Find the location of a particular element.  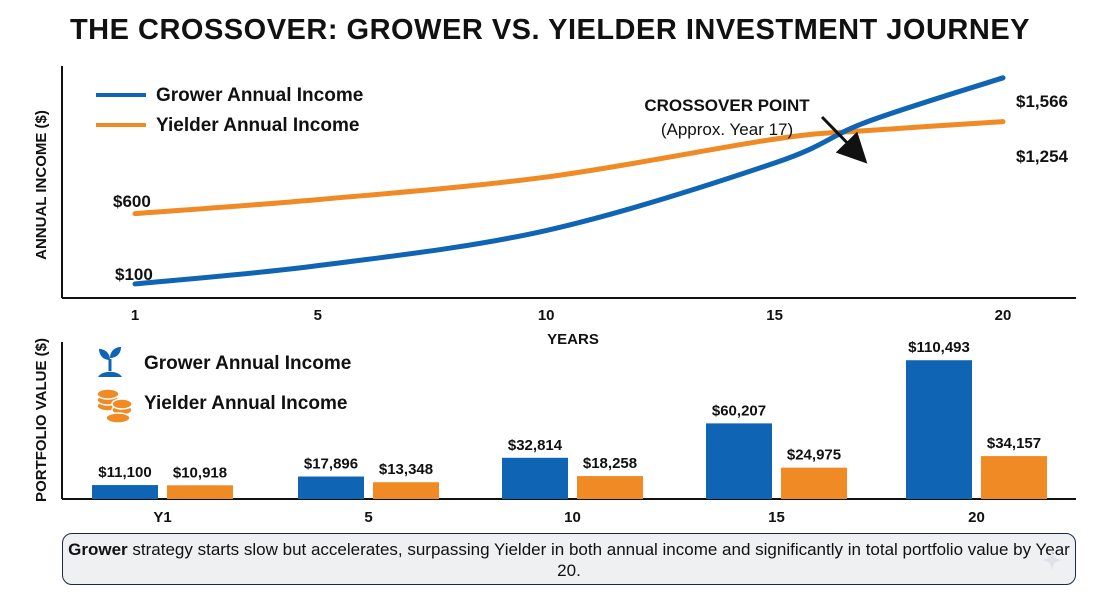

sparkle-icon is located at coordinates (1052, 560).